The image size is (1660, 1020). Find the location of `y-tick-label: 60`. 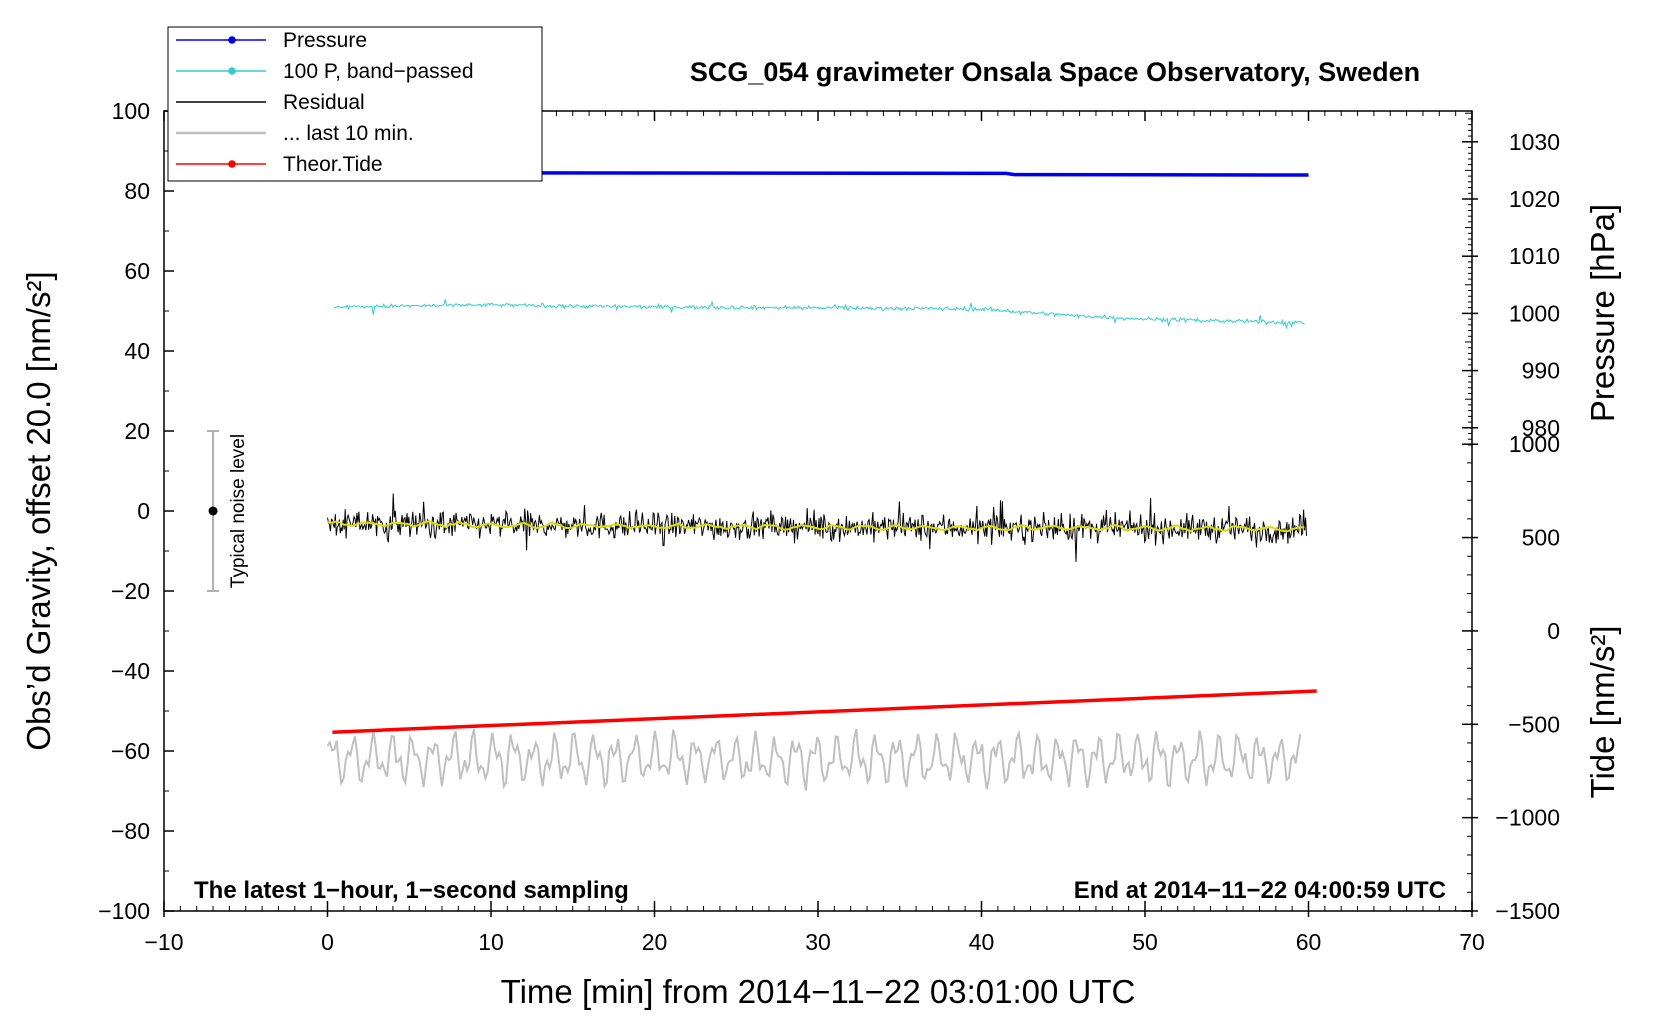

y-tick-label: 60 is located at coordinates (137, 271).